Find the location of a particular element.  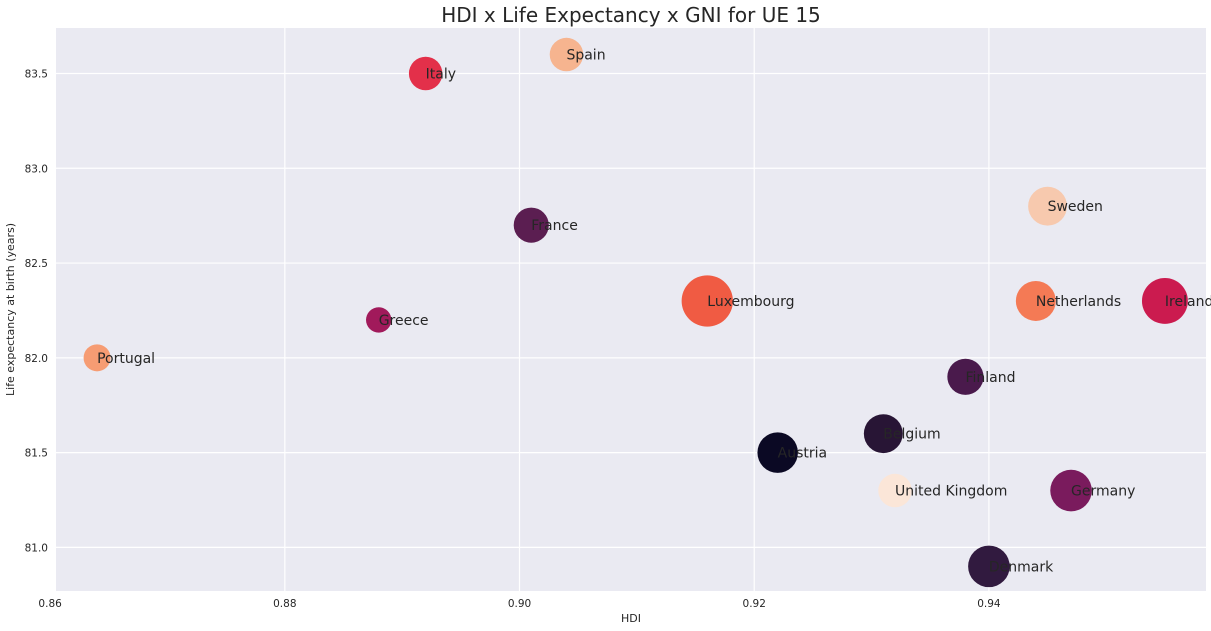

x-tick-label: 0.90 is located at coordinates (519, 604).